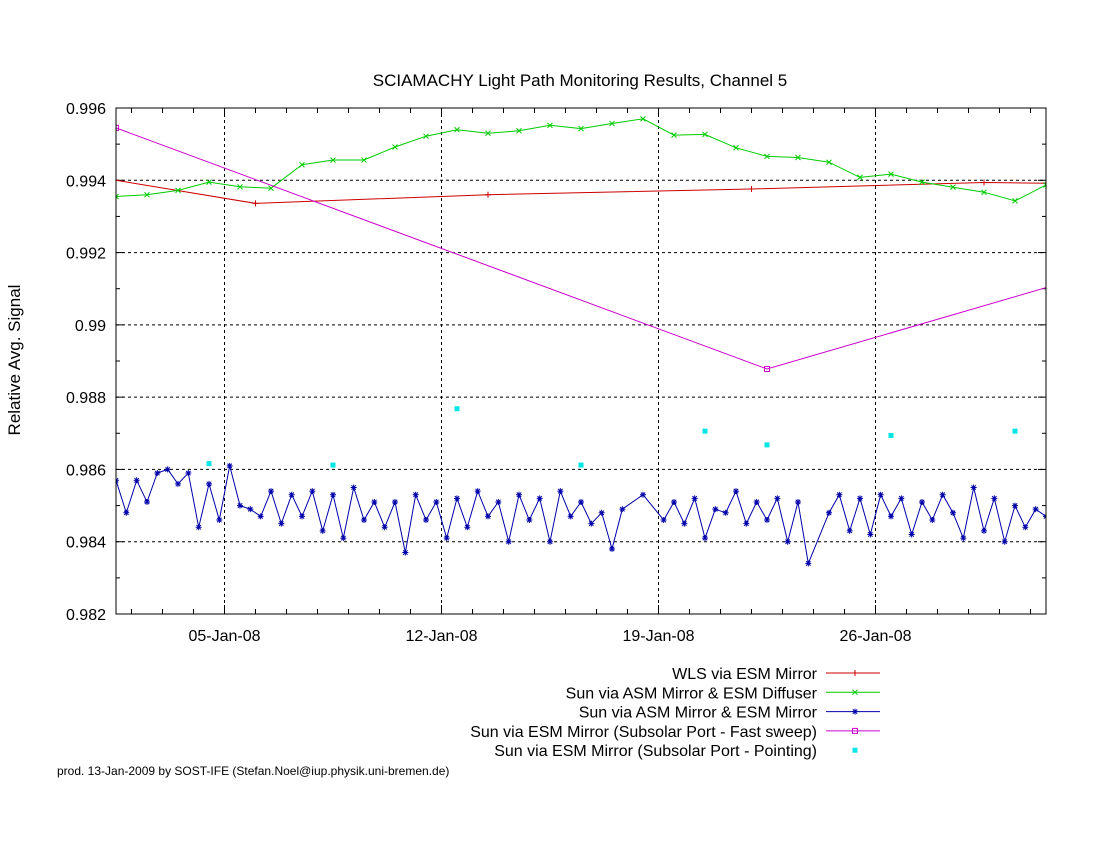 The height and width of the screenshot is (850, 1100). Describe the element at coordinates (86, 254) in the screenshot. I see `y-tick-label: 0.992` at that location.